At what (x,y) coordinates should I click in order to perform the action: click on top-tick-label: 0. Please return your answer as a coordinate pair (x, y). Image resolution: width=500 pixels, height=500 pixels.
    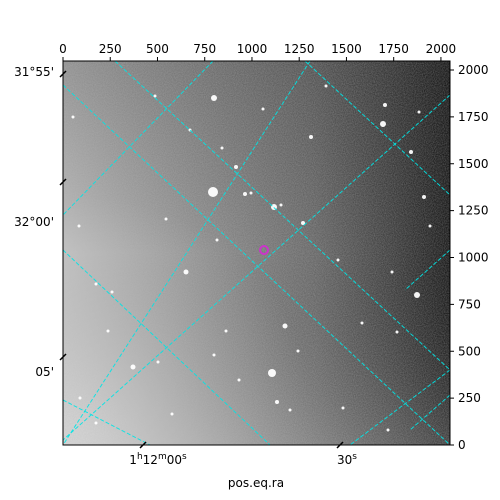
    Looking at the image, I should click on (63, 49).